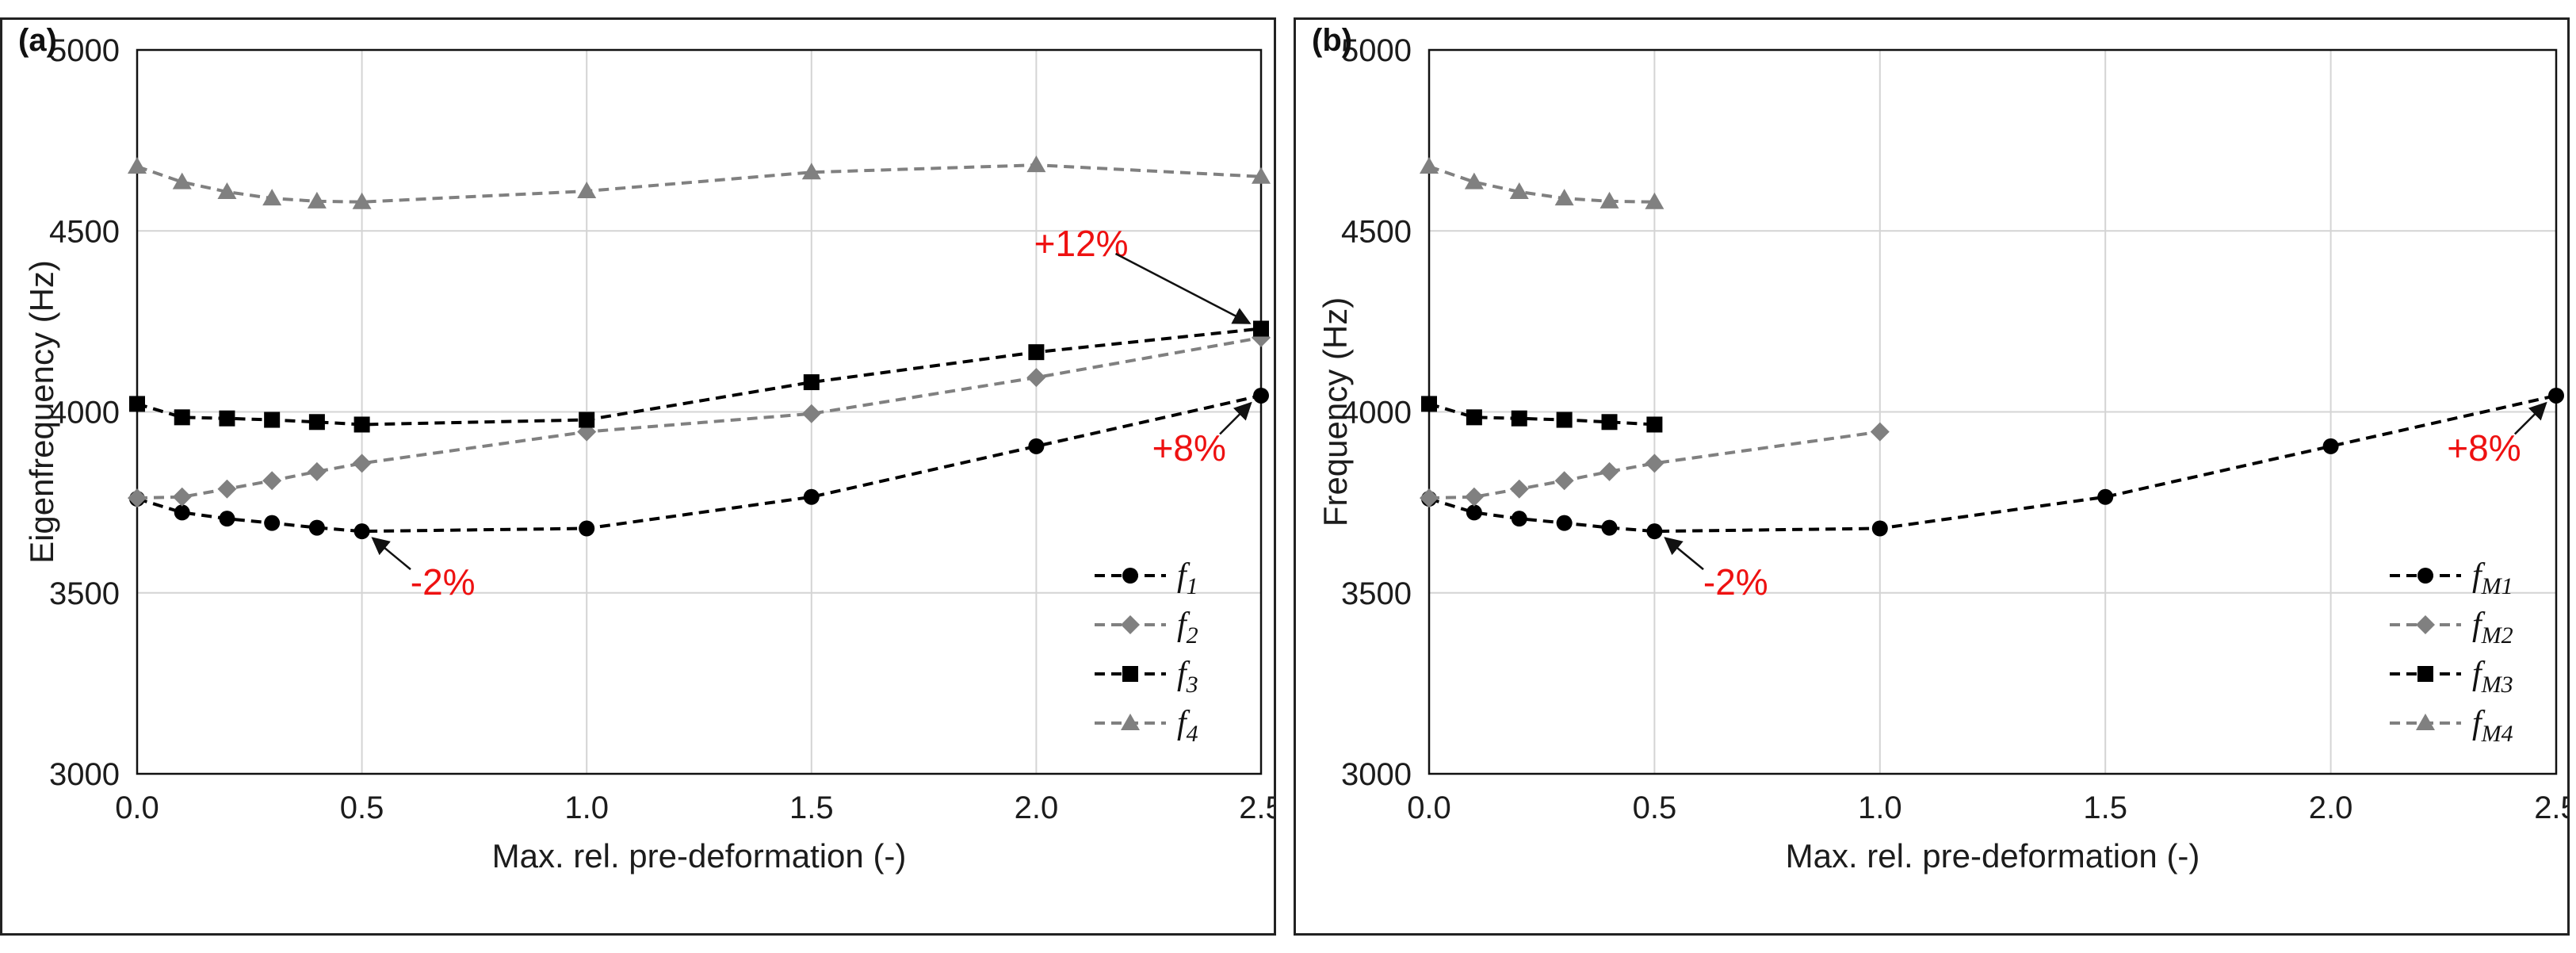 The width and height of the screenshot is (2576, 953). Describe the element at coordinates (1192, 635) in the screenshot. I see `legend-label-subscript: 2` at that location.